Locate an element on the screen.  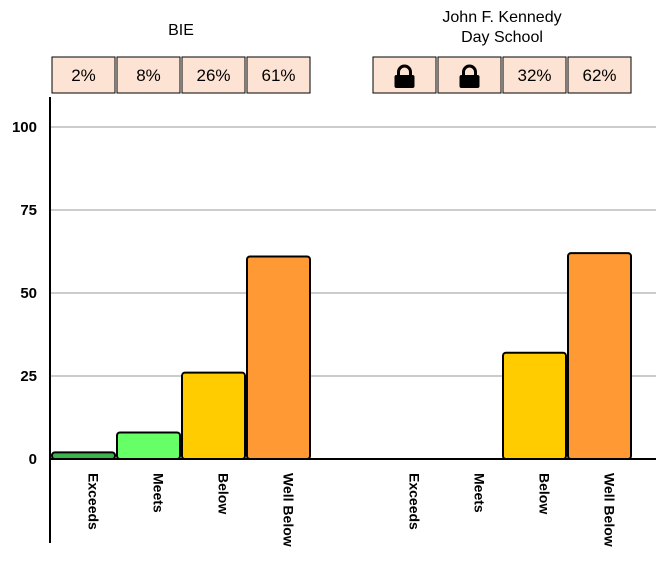
bar-exceeds is located at coordinates (83, 455).